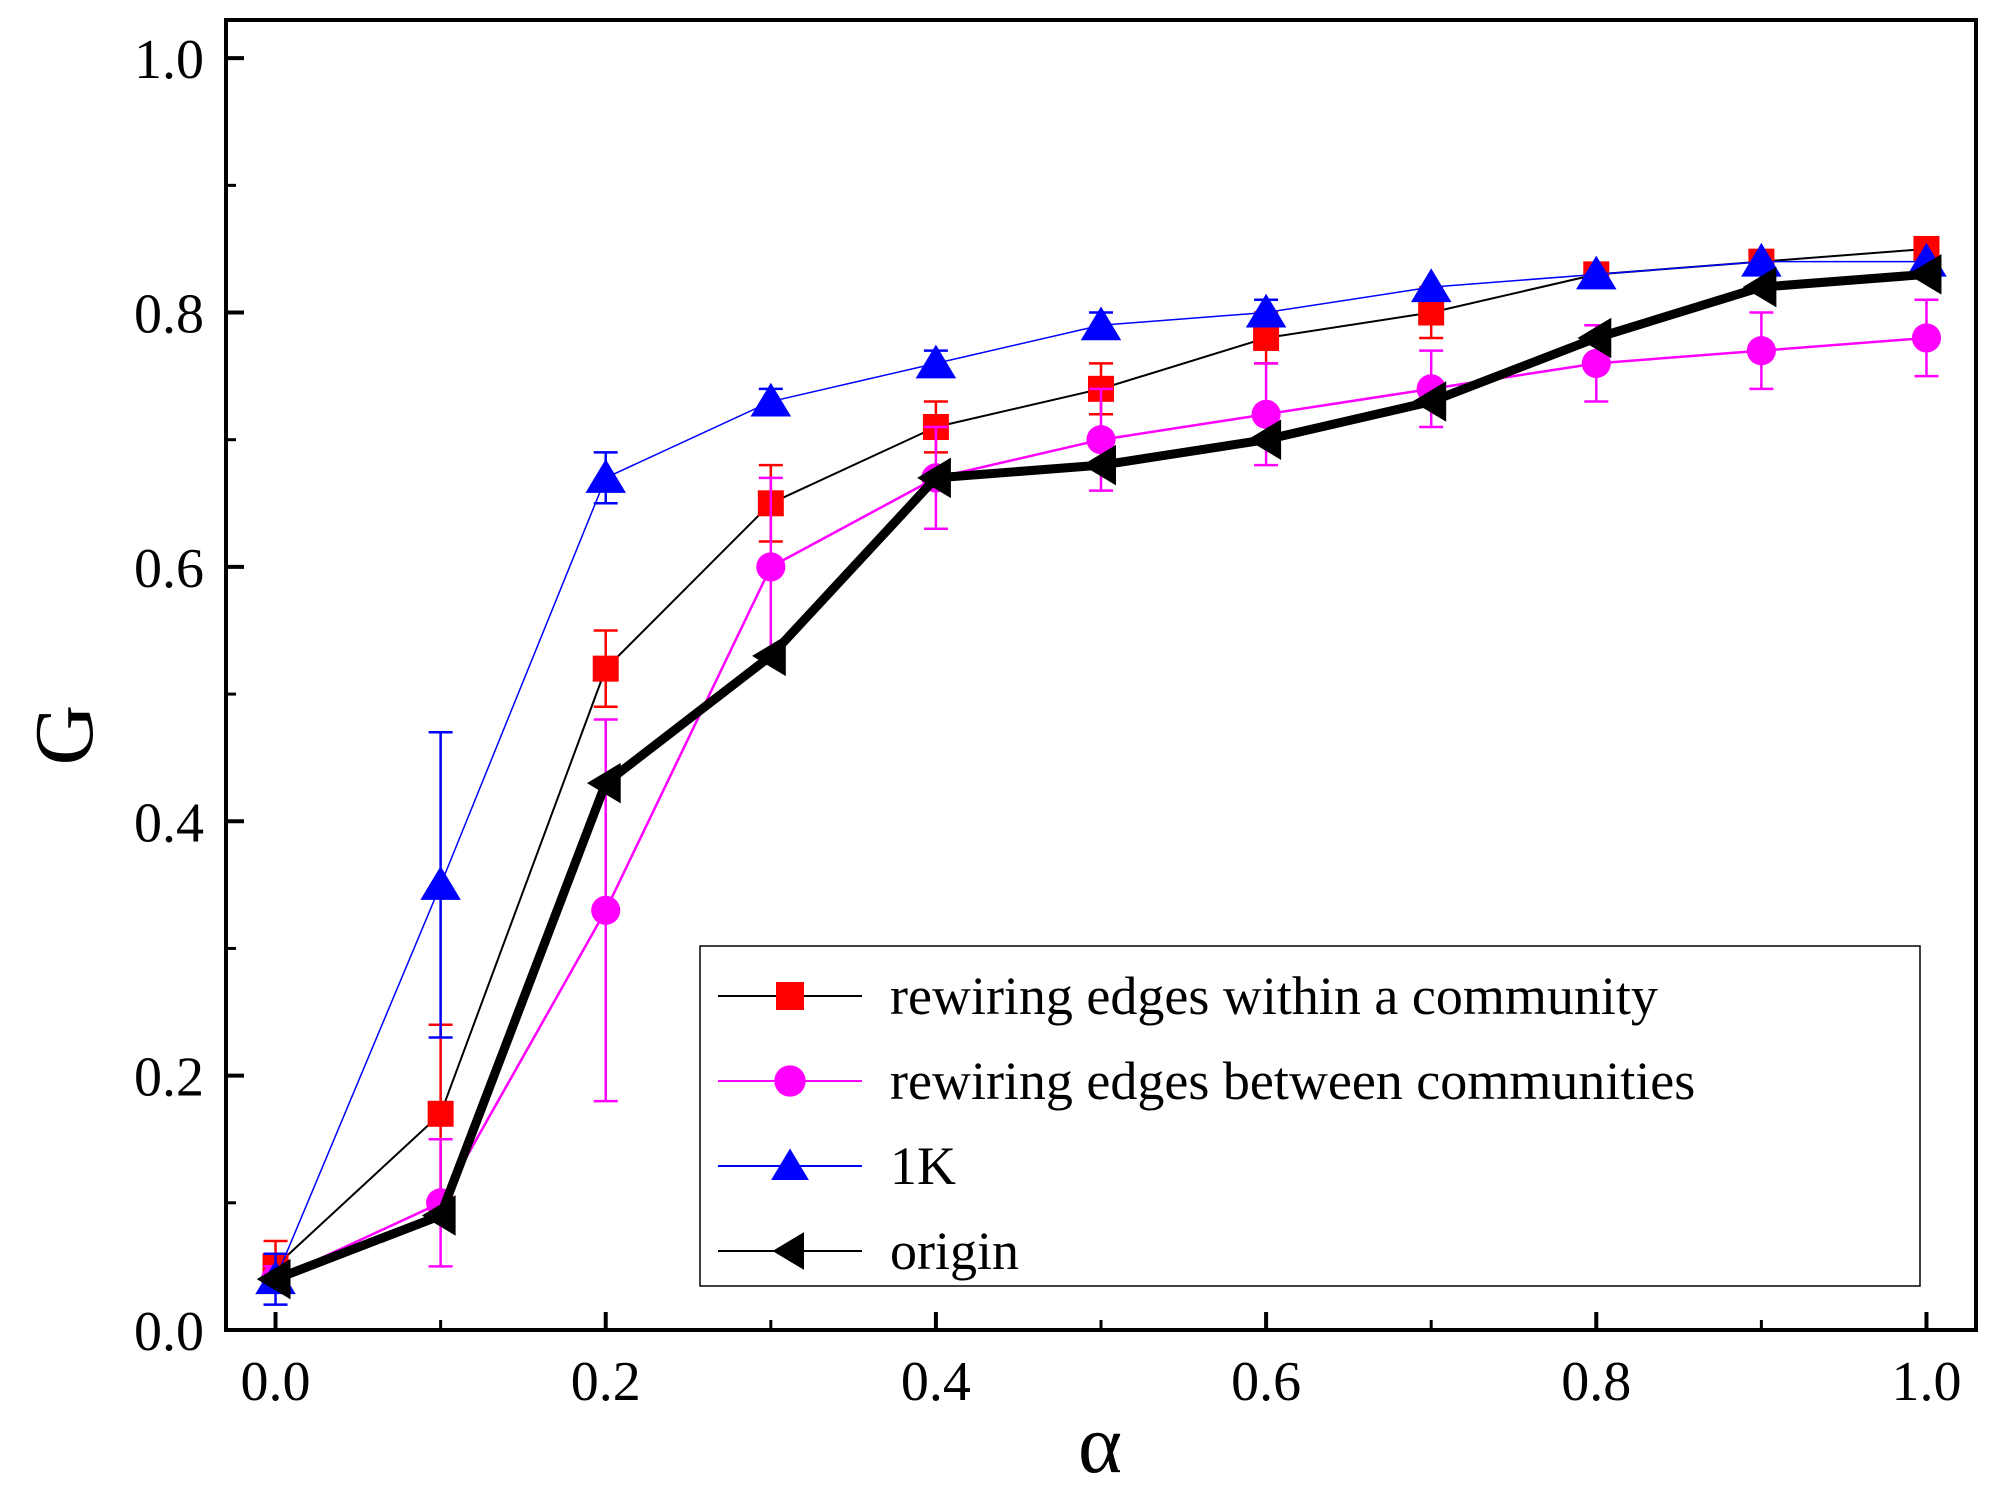 This screenshot has height=1486, width=1991. What do you see at coordinates (923, 1166) in the screenshot?
I see `legend-label: 1K` at bounding box center [923, 1166].